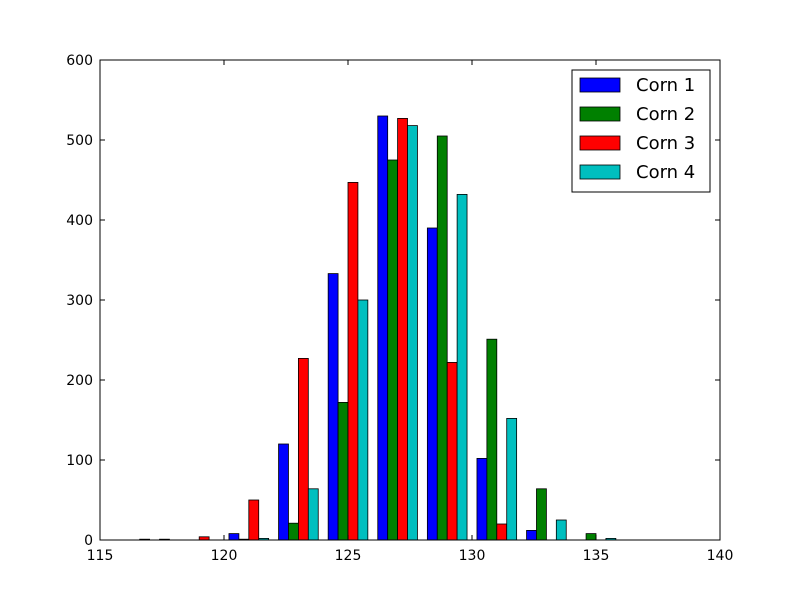  I want to click on x-tick-label: 135, so click(596, 556).